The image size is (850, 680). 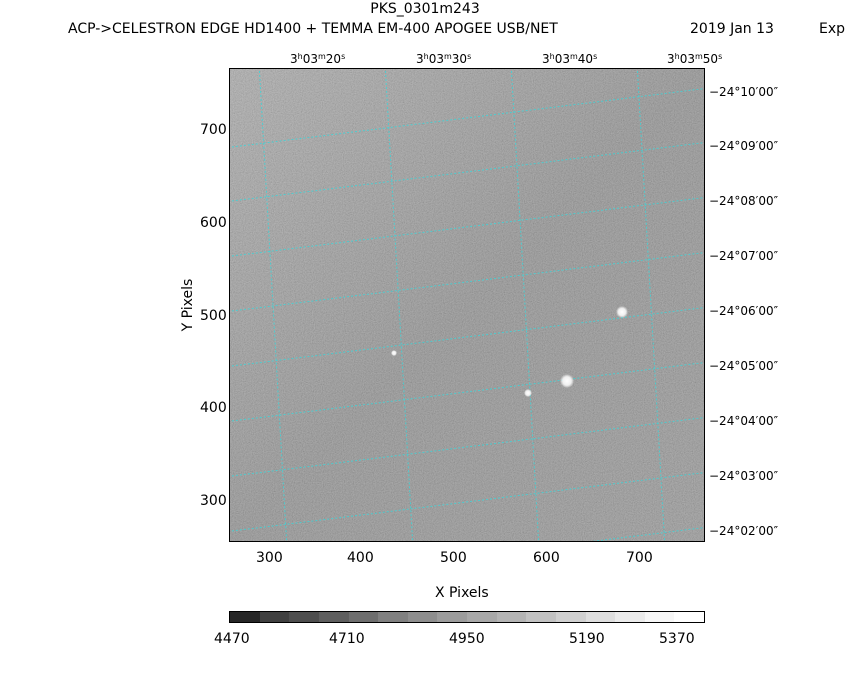 What do you see at coordinates (453, 558) in the screenshot?
I see `x-tick-label: 500` at bounding box center [453, 558].